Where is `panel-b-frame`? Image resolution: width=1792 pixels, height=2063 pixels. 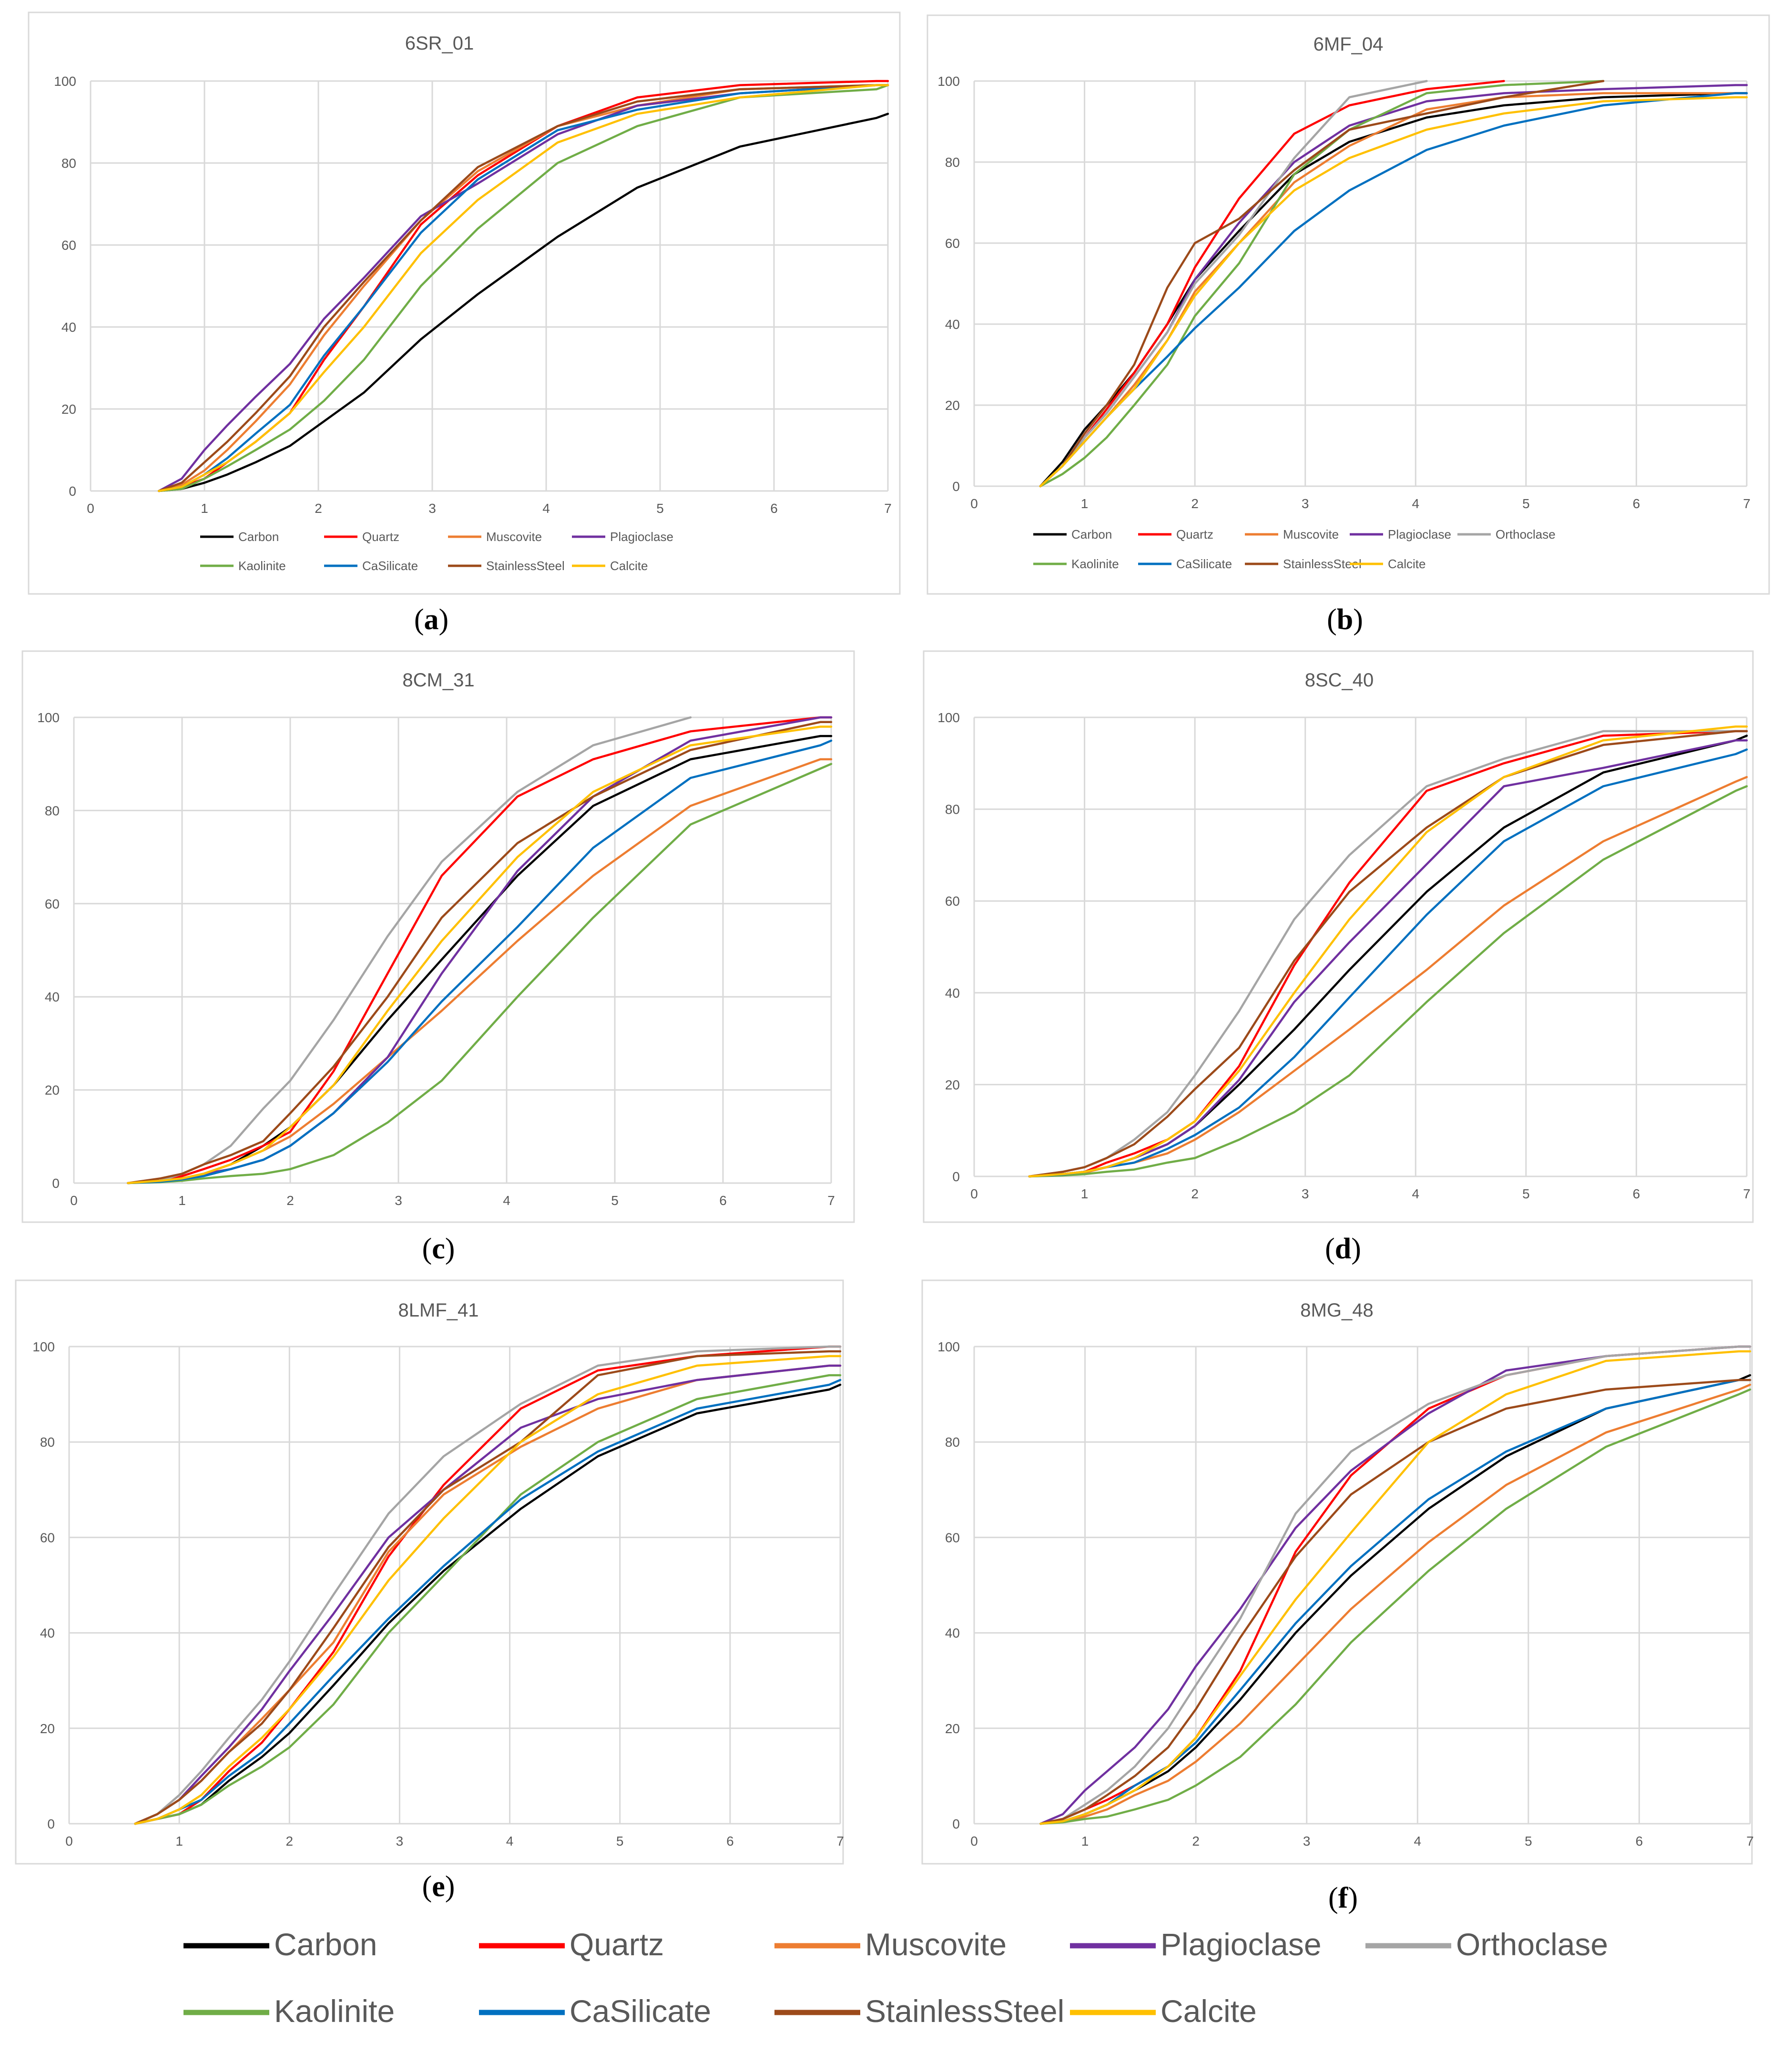
panel-b-frame is located at coordinates (1348, 304).